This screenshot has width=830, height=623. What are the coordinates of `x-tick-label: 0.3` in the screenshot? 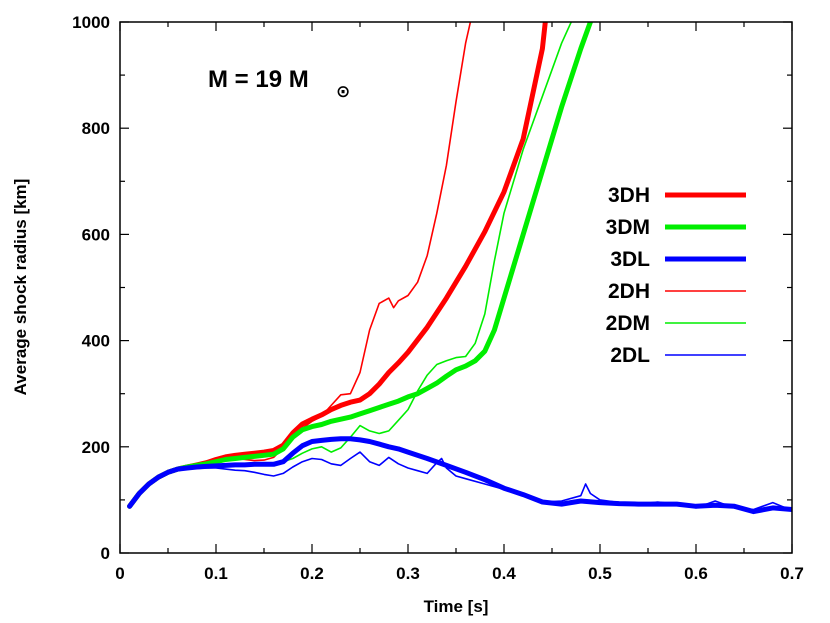 It's located at (408, 573).